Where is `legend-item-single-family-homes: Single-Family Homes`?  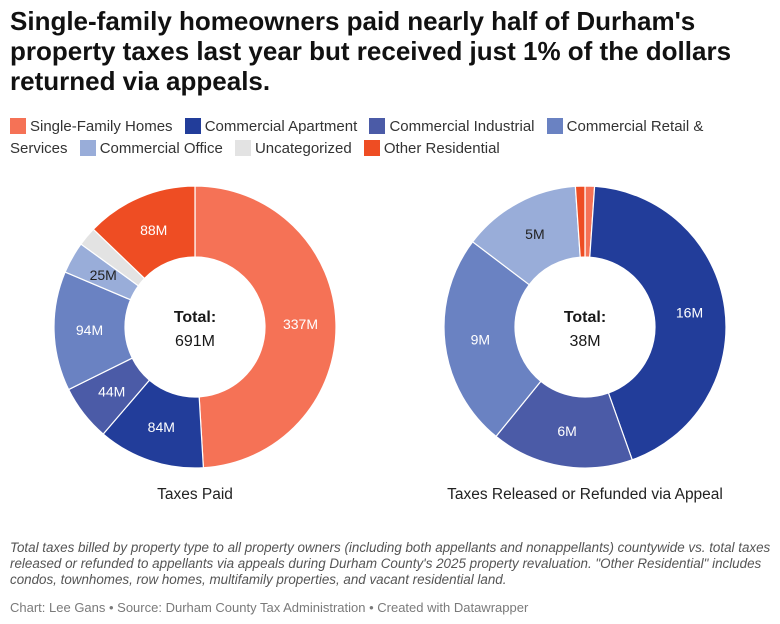
legend-item-single-family-homes: Single-Family Homes is located at coordinates (91, 126).